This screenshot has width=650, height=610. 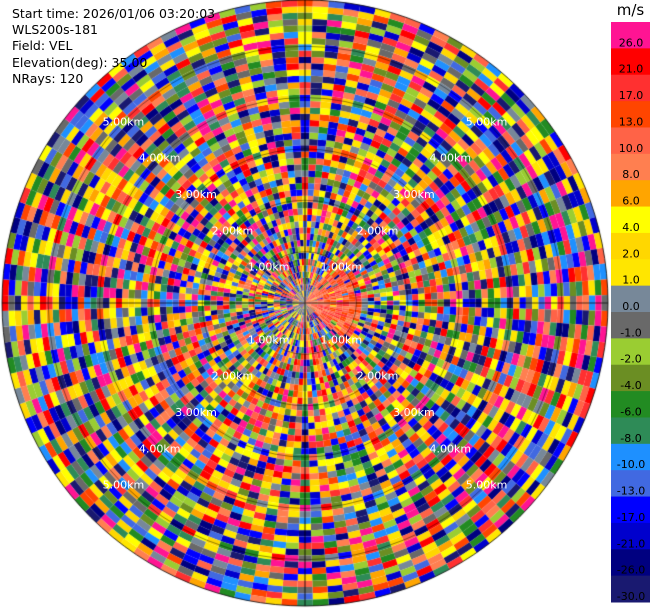 What do you see at coordinates (631, 42) in the screenshot?
I see `colorbar-tick-label: 26.0` at bounding box center [631, 42].